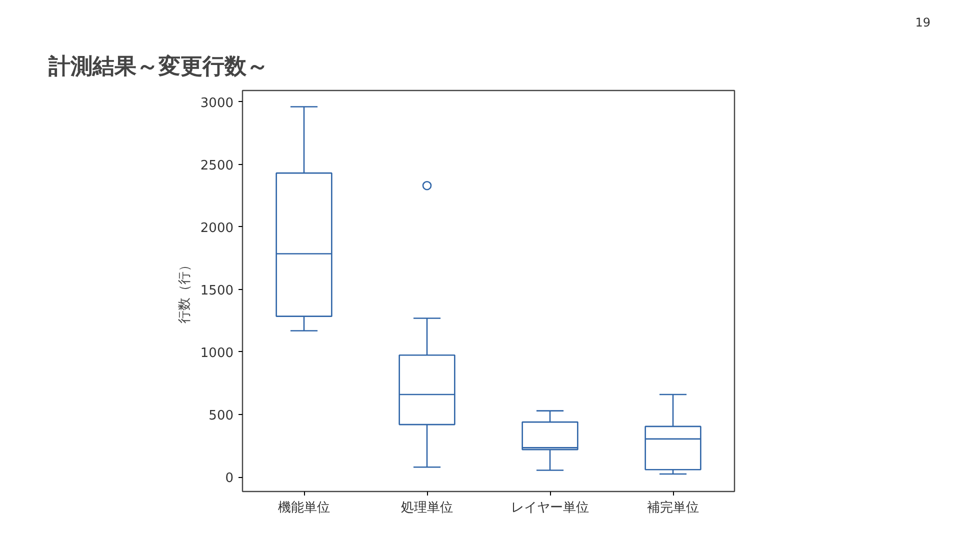 The height and width of the screenshot is (540, 960). Describe the element at coordinates (217, 228) in the screenshot. I see `y-tick-label: 2000` at that location.